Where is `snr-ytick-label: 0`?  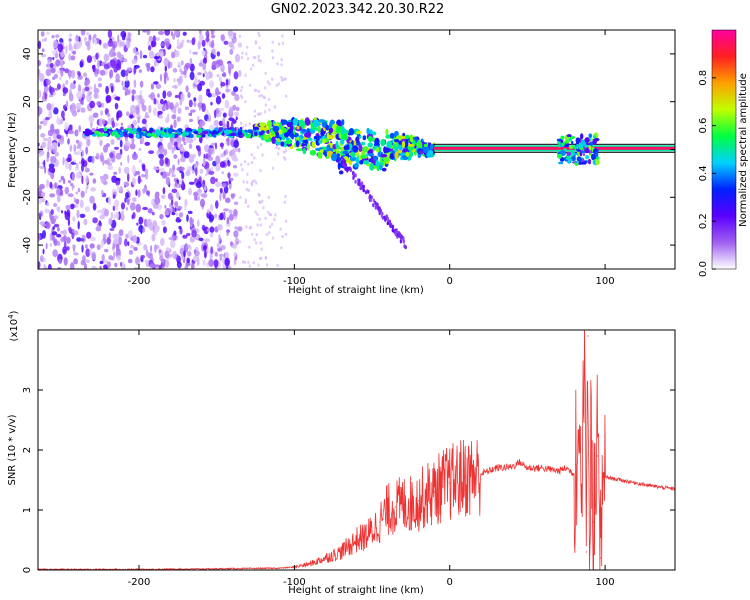
snr-ytick-label: 0 is located at coordinates (27, 570).